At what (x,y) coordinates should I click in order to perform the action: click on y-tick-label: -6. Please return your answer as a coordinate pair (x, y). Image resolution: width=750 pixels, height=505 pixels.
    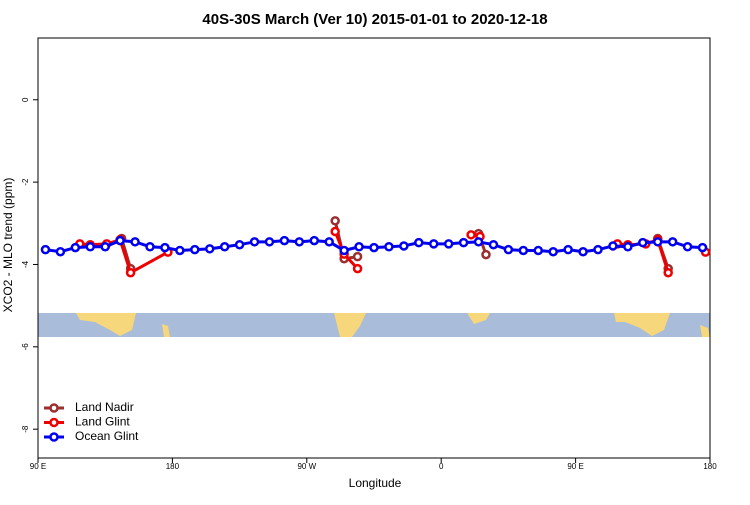
    Looking at the image, I should click on (25, 347).